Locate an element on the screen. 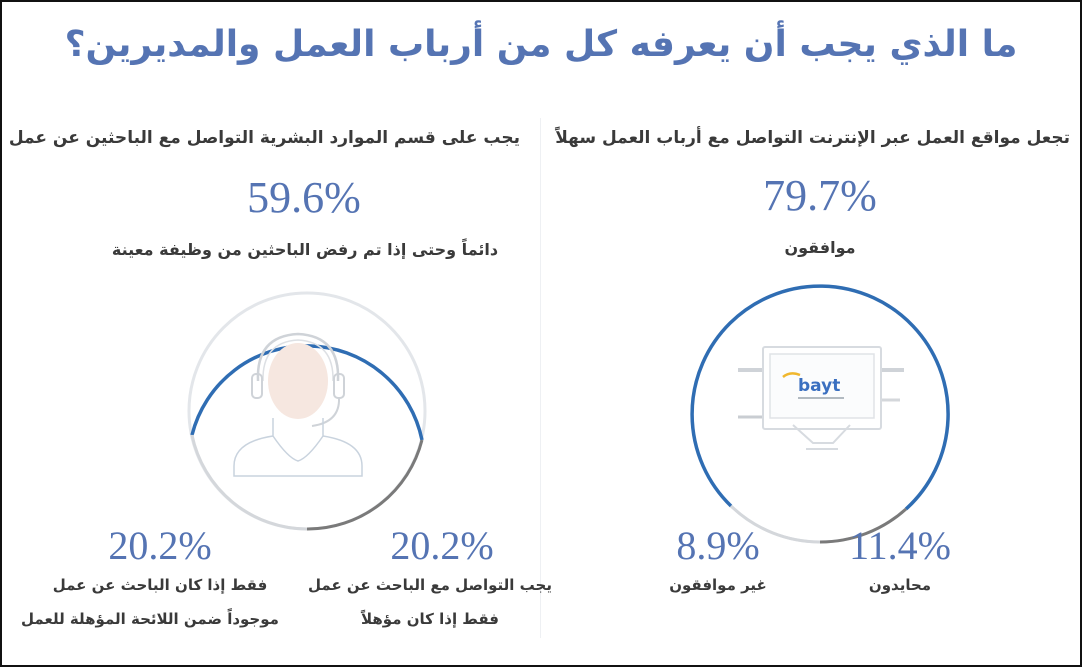 The width and height of the screenshot is (1082, 667). right-ring-chart is located at coordinates (820, 414).